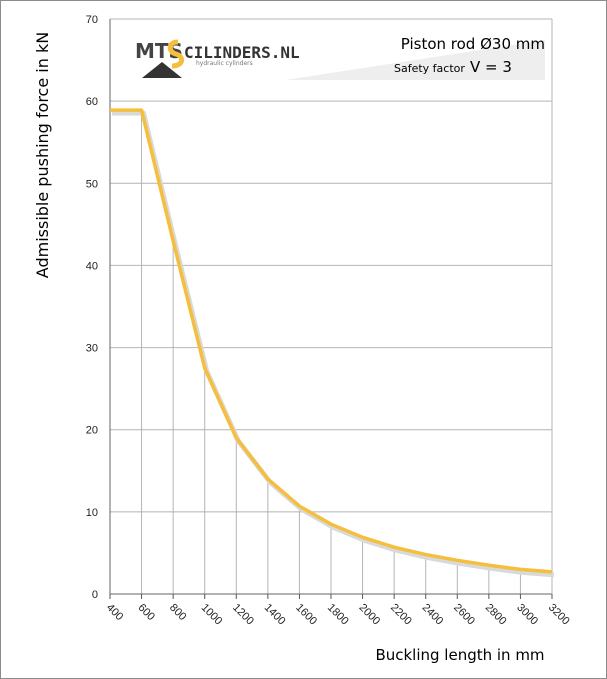  What do you see at coordinates (92, 184) in the screenshot?
I see `y-tick-label: 50` at bounding box center [92, 184].